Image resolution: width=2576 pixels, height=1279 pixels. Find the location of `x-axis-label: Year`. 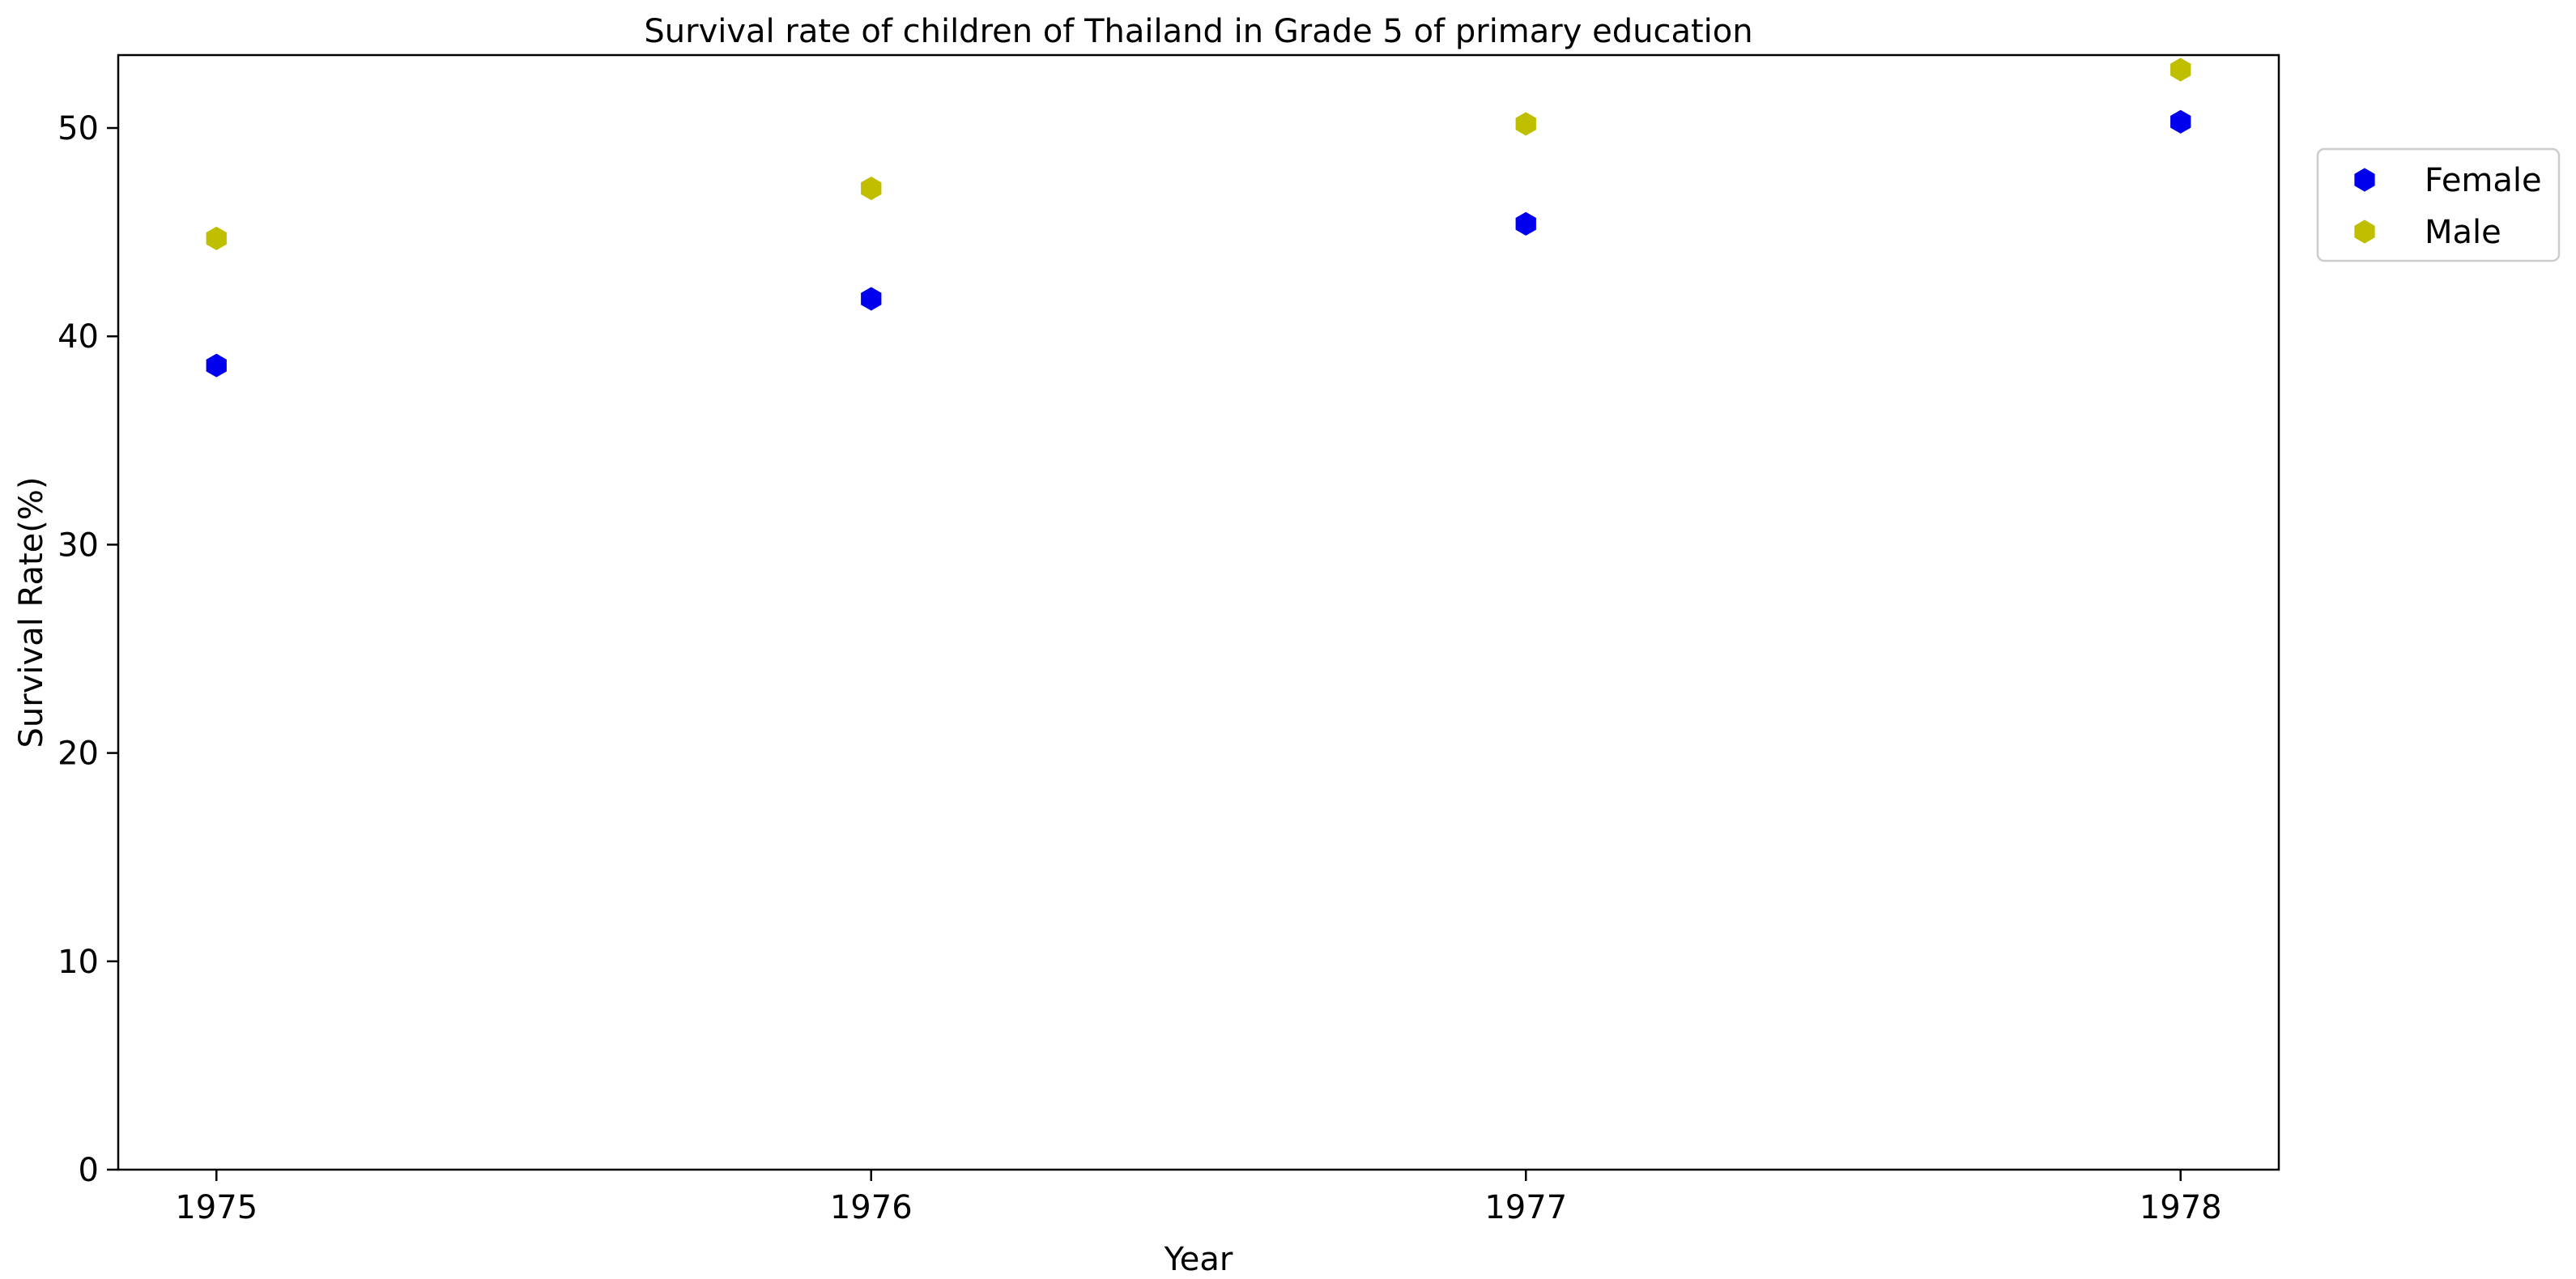

x-axis-label: Year is located at coordinates (1198, 1259).